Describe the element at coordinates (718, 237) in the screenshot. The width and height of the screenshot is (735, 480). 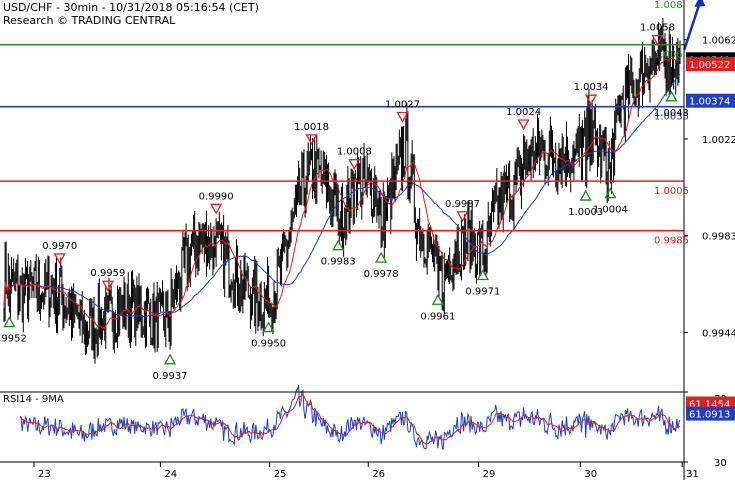
I see `price-tick-label: 0.9983` at that location.